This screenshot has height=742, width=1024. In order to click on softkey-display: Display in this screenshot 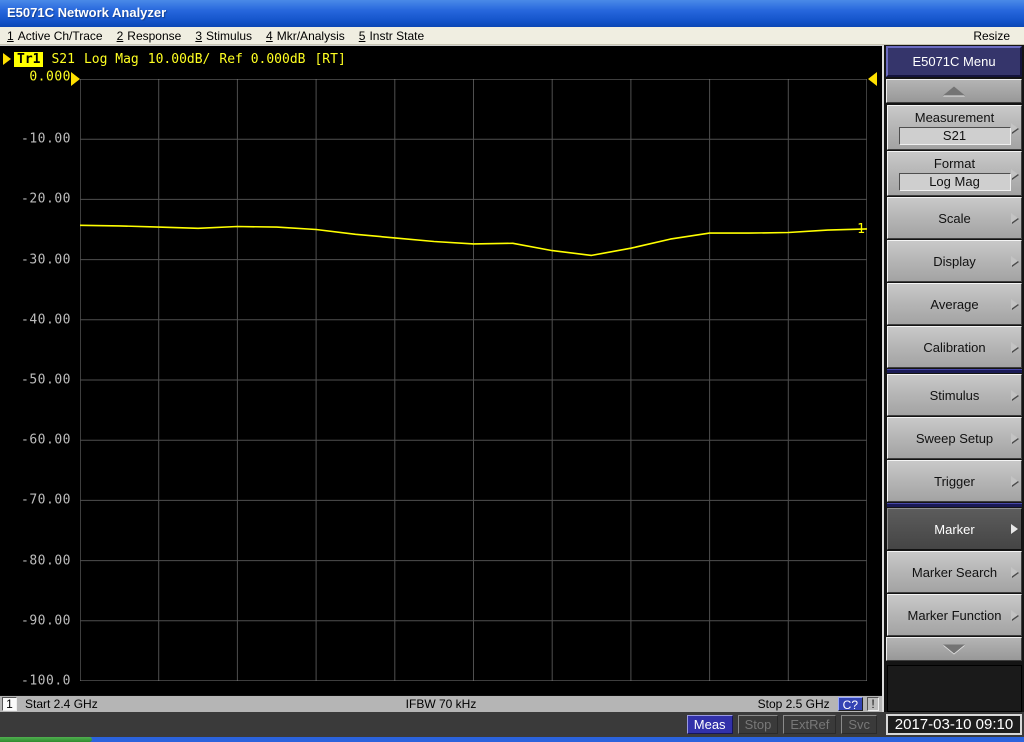, I will do `click(954, 261)`.